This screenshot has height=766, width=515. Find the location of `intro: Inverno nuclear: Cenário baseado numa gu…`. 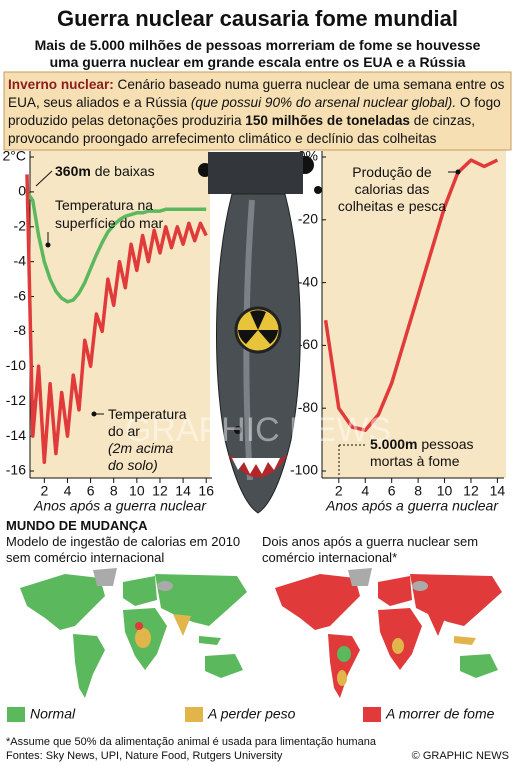

intro: Inverno nuclear: Cenário baseado numa gu… is located at coordinates (258, 112).